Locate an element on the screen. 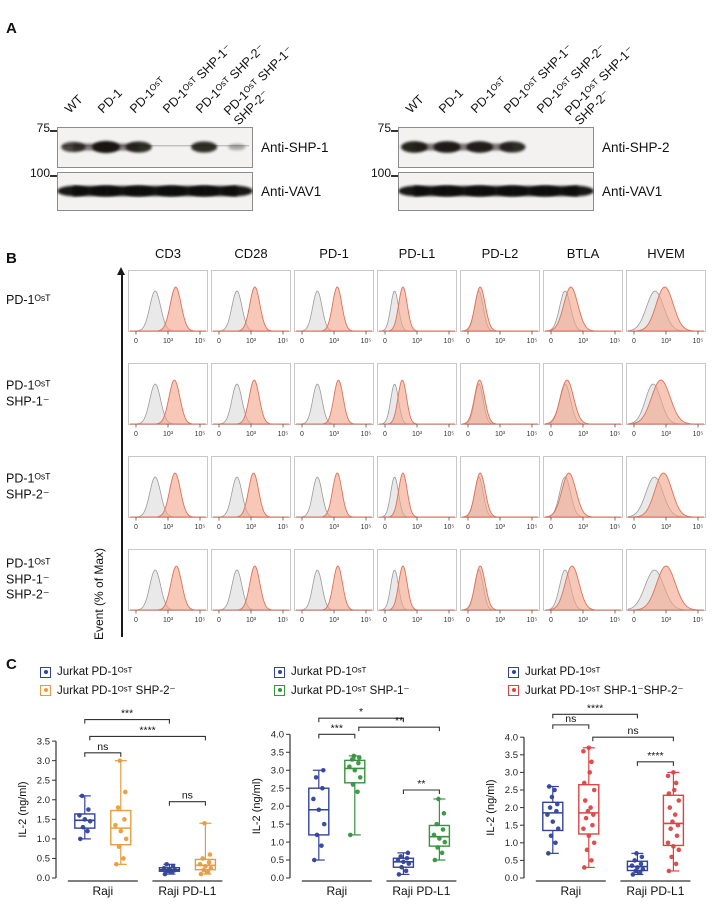 This screenshot has height=907, width=713. y-tick-label: 0.0 is located at coordinates (277, 878).